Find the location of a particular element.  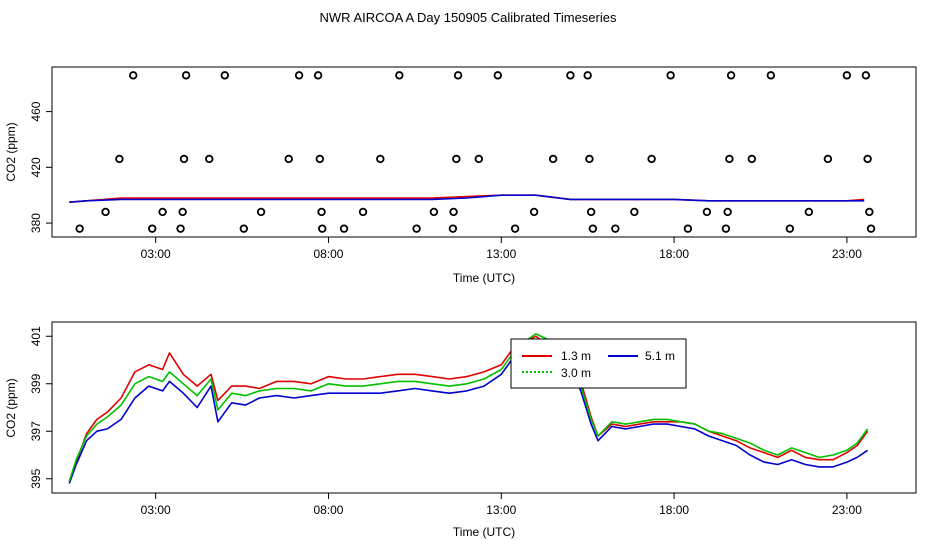

bottom-x-axis: 03:00 08:00 13:00 18:00 23:00 is located at coordinates (501, 505).